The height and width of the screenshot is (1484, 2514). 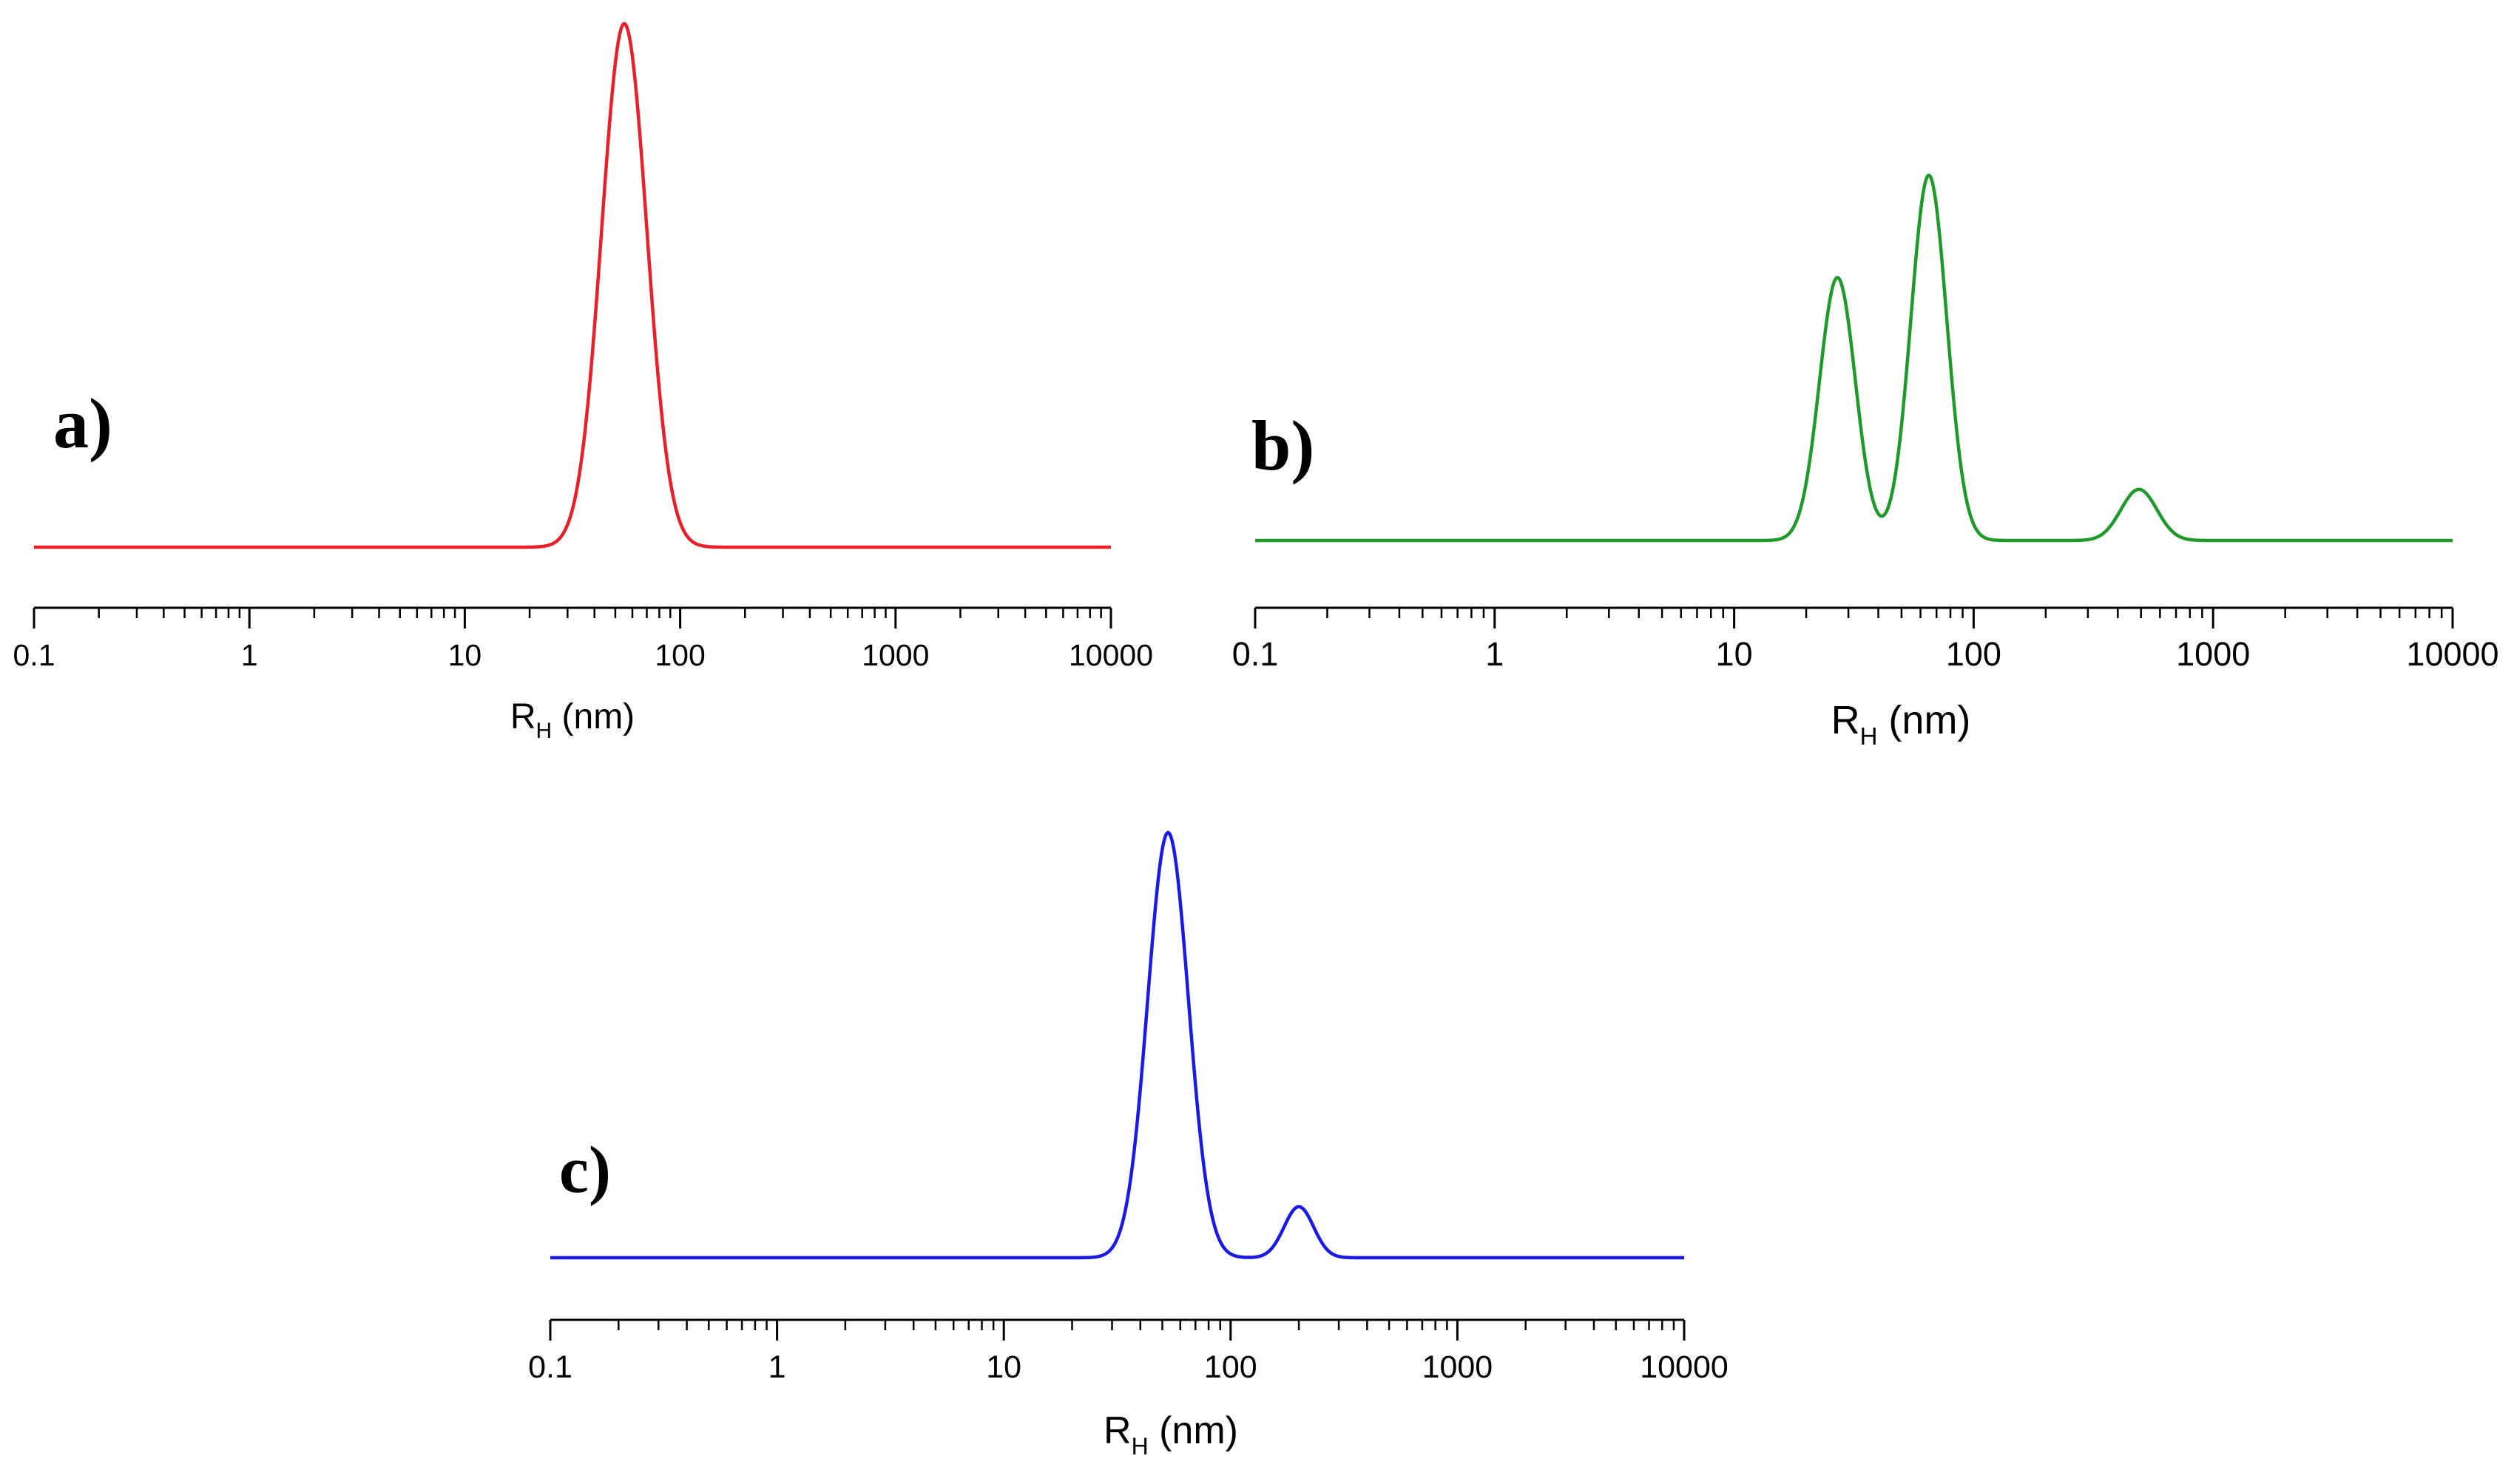 I want to click on series-line-c, so click(x=1117, y=1045).